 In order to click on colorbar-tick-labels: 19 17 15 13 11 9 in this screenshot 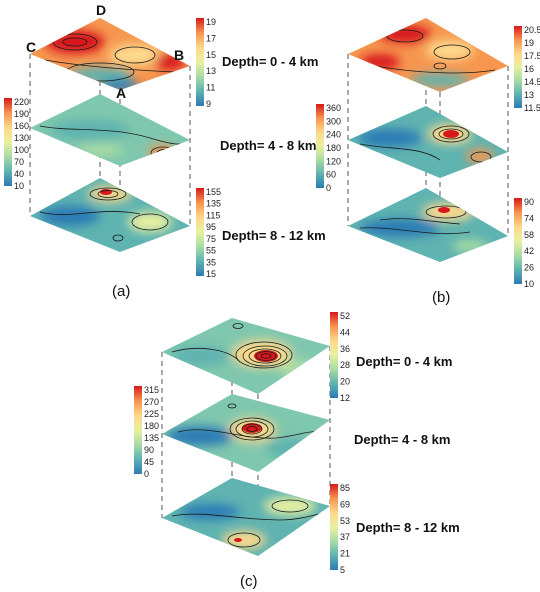, I will do `click(211, 63)`.